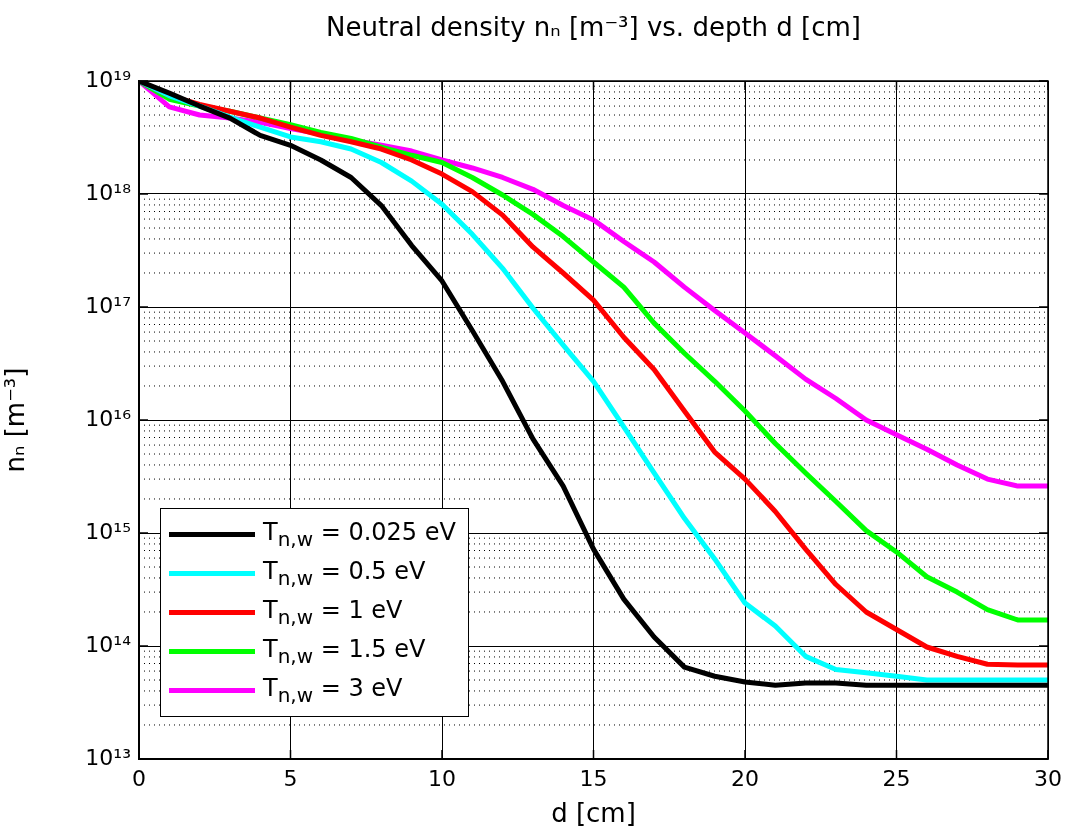 The width and height of the screenshot is (1073, 833). Describe the element at coordinates (108, 644) in the screenshot. I see `y-tick-label: 10¹⁴` at that location.